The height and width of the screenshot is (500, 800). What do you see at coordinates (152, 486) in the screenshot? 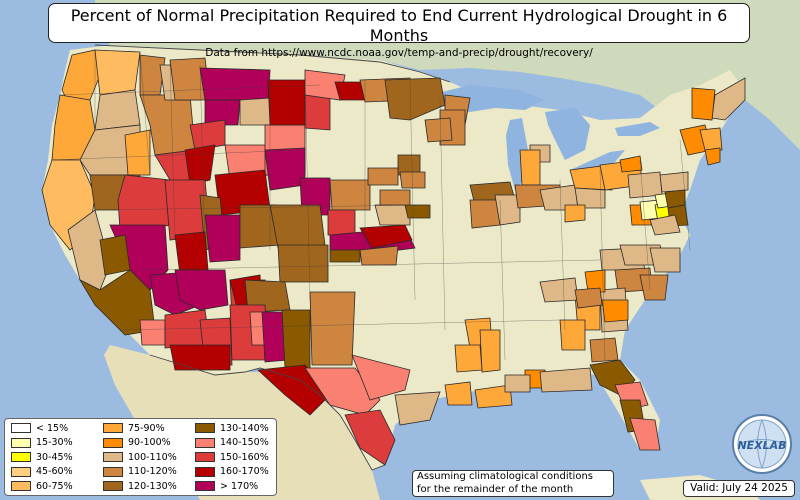
I see `legend-label: 120-130%` at bounding box center [152, 486].